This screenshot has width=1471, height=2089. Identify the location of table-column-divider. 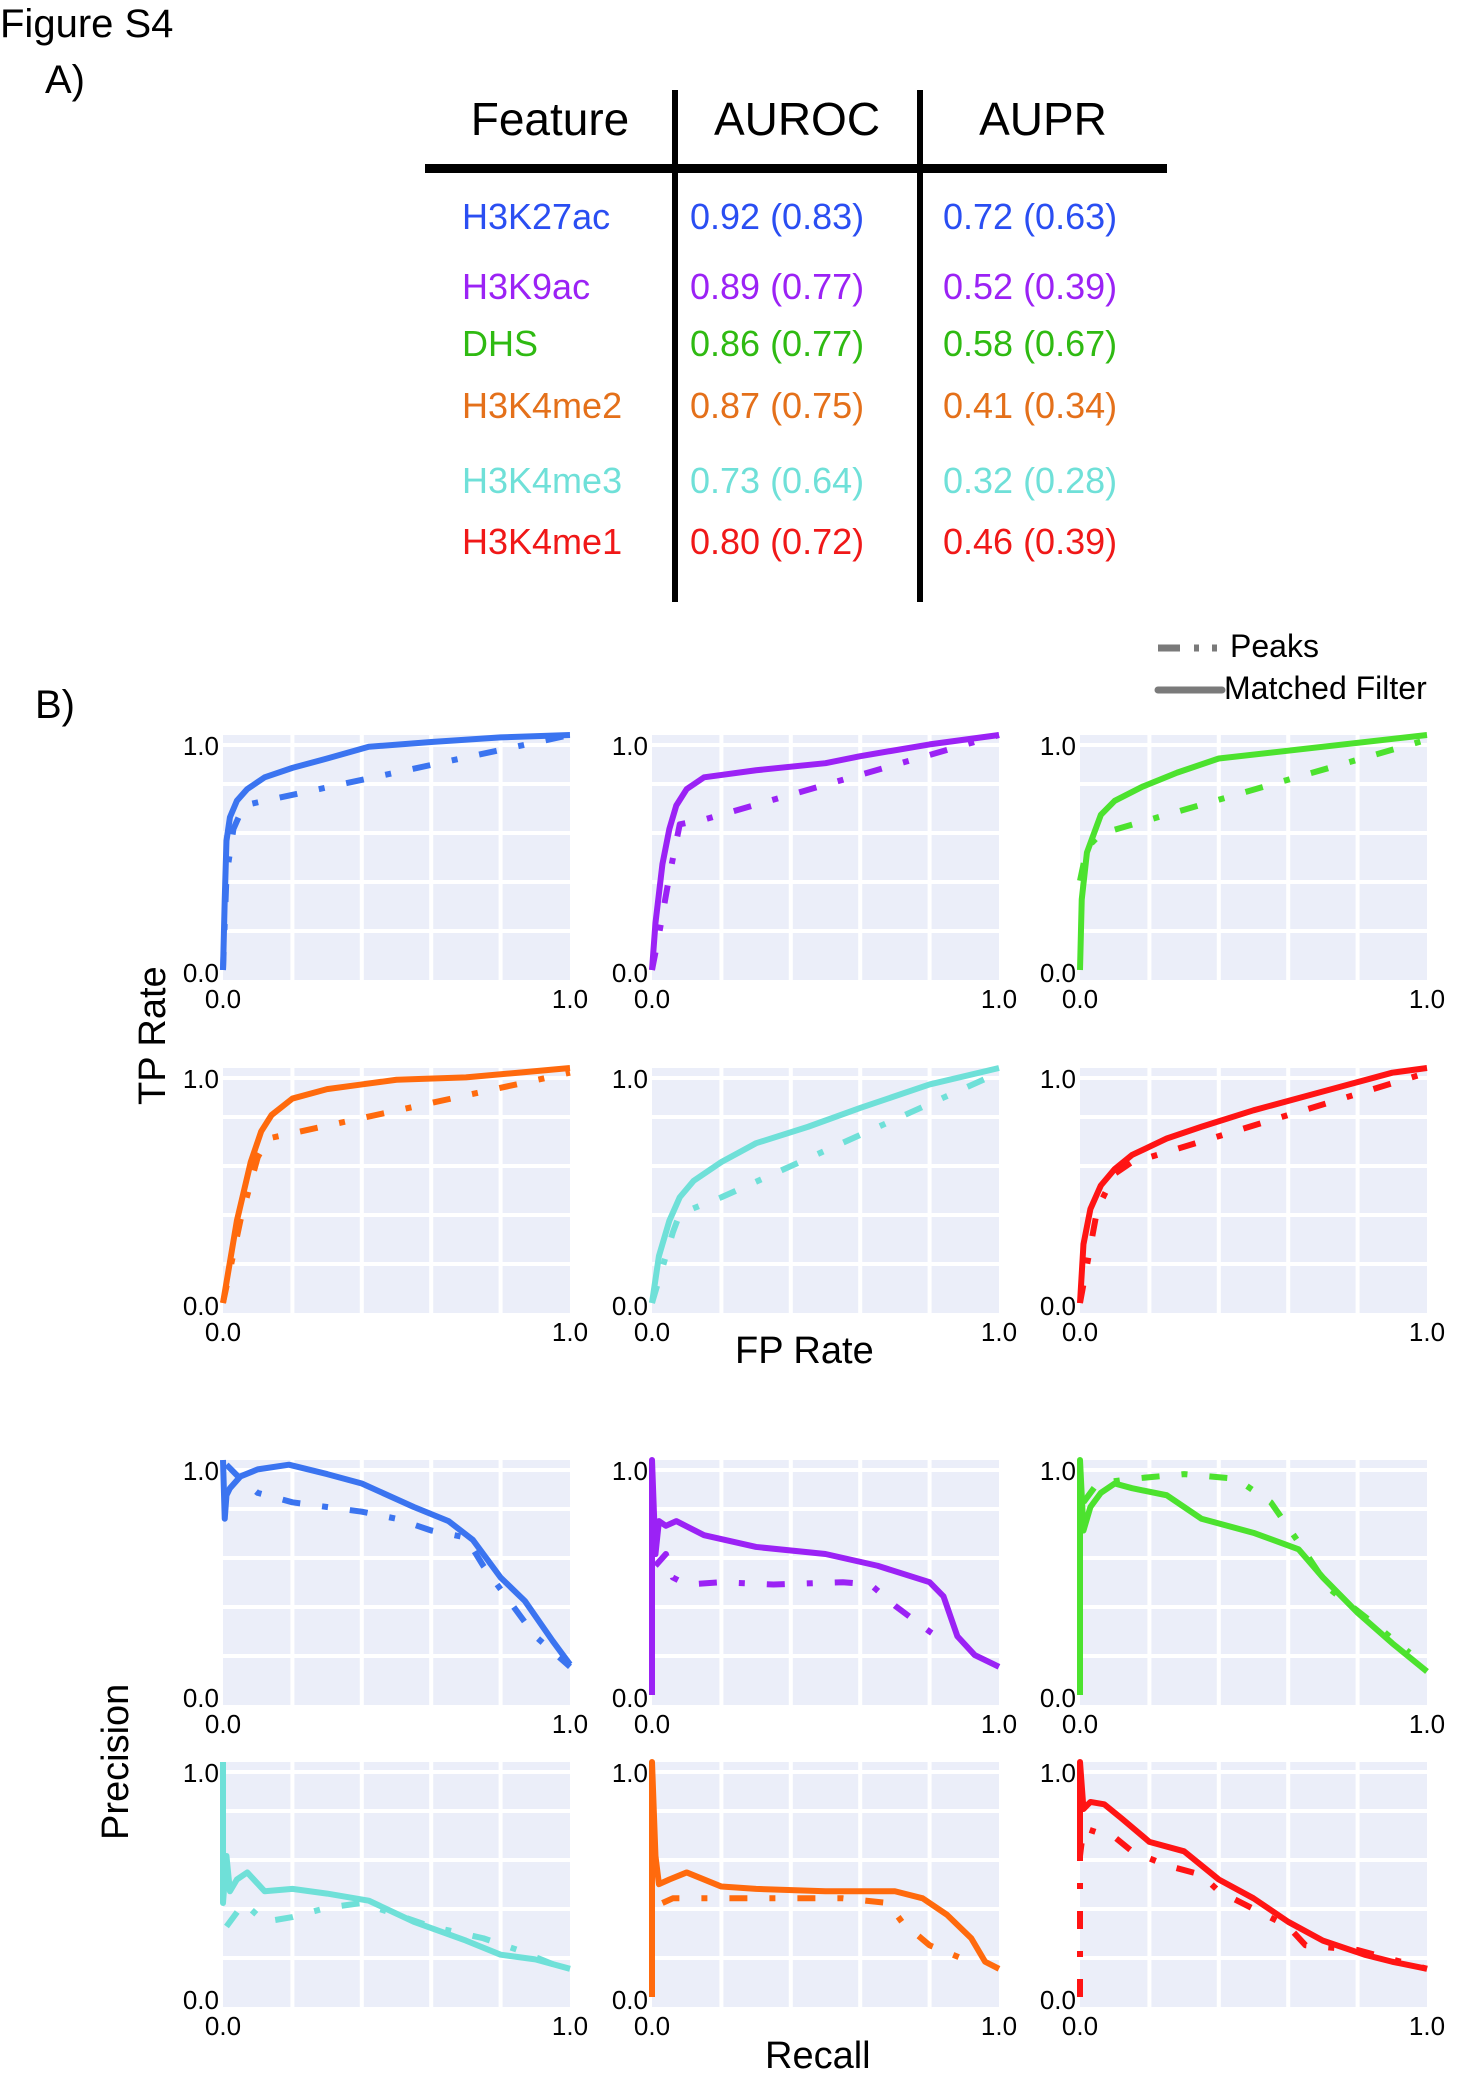
(920, 346).